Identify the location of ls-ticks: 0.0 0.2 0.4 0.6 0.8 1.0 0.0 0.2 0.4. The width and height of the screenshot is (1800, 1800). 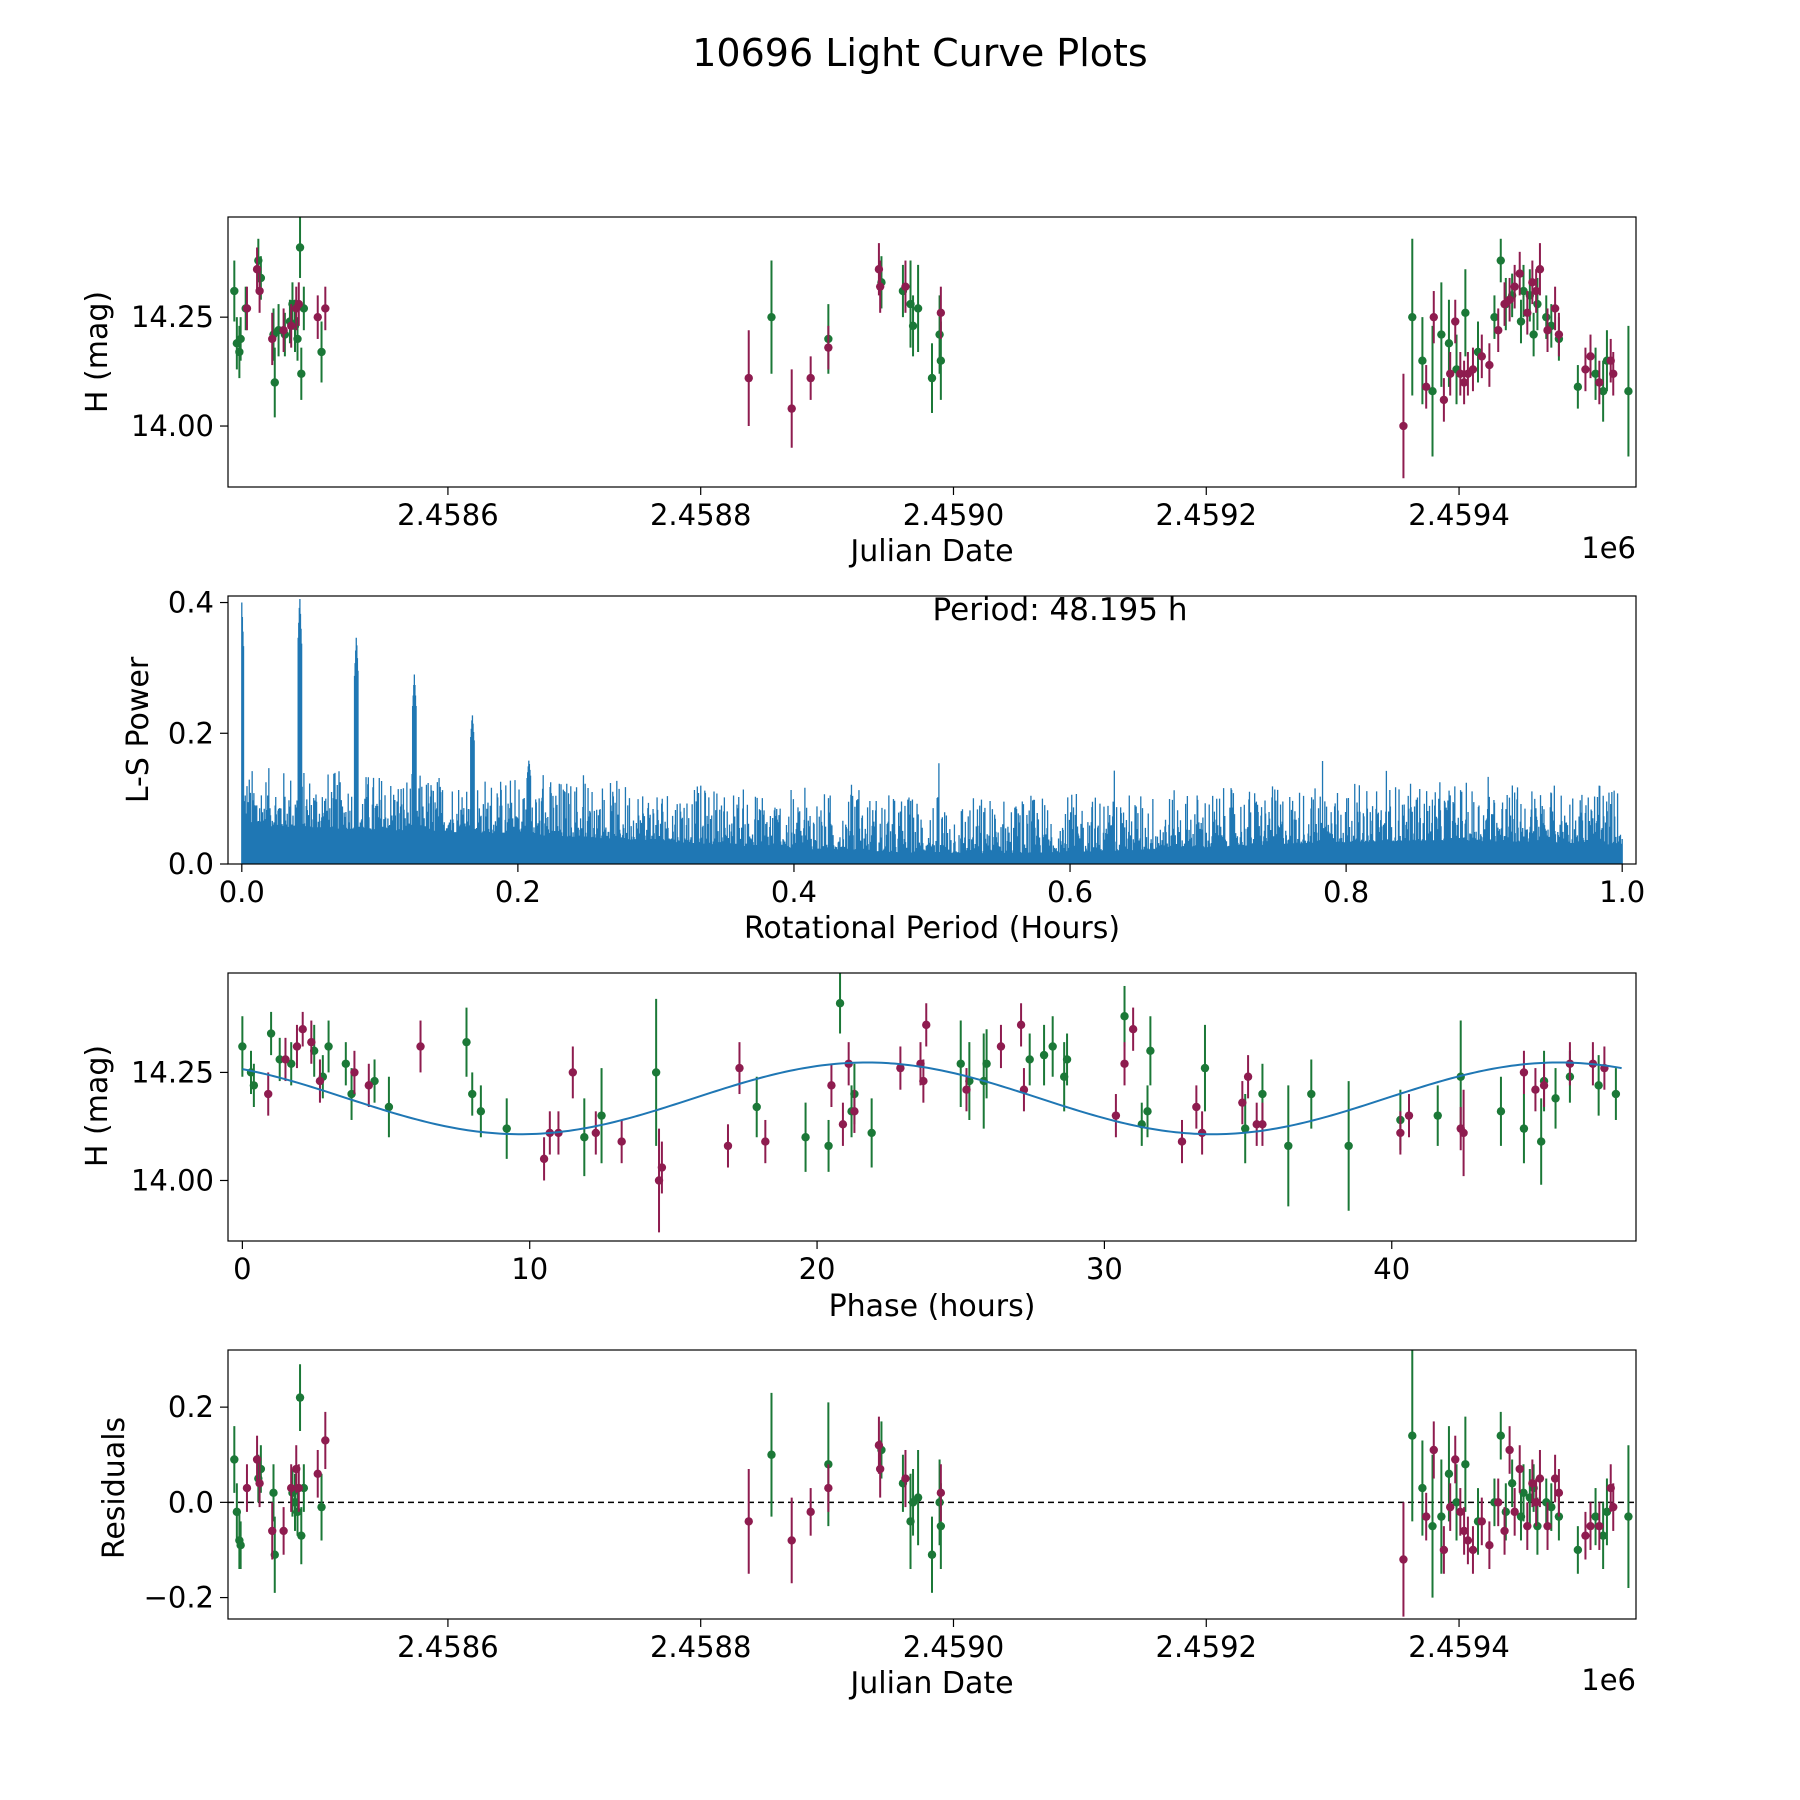
(906, 747).